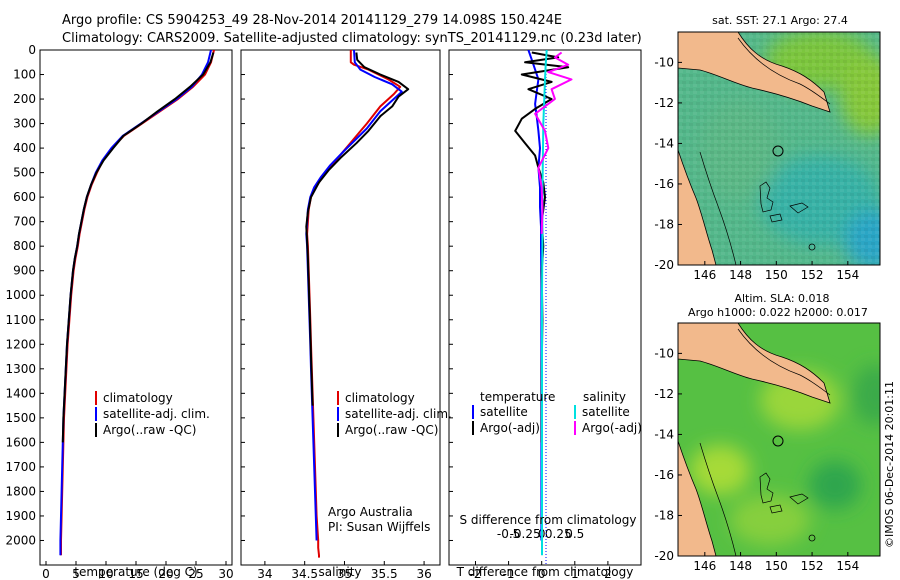 The width and height of the screenshot is (900, 580). What do you see at coordinates (558, 534) in the screenshot?
I see `s-tick-label: 0.25` at bounding box center [558, 534].